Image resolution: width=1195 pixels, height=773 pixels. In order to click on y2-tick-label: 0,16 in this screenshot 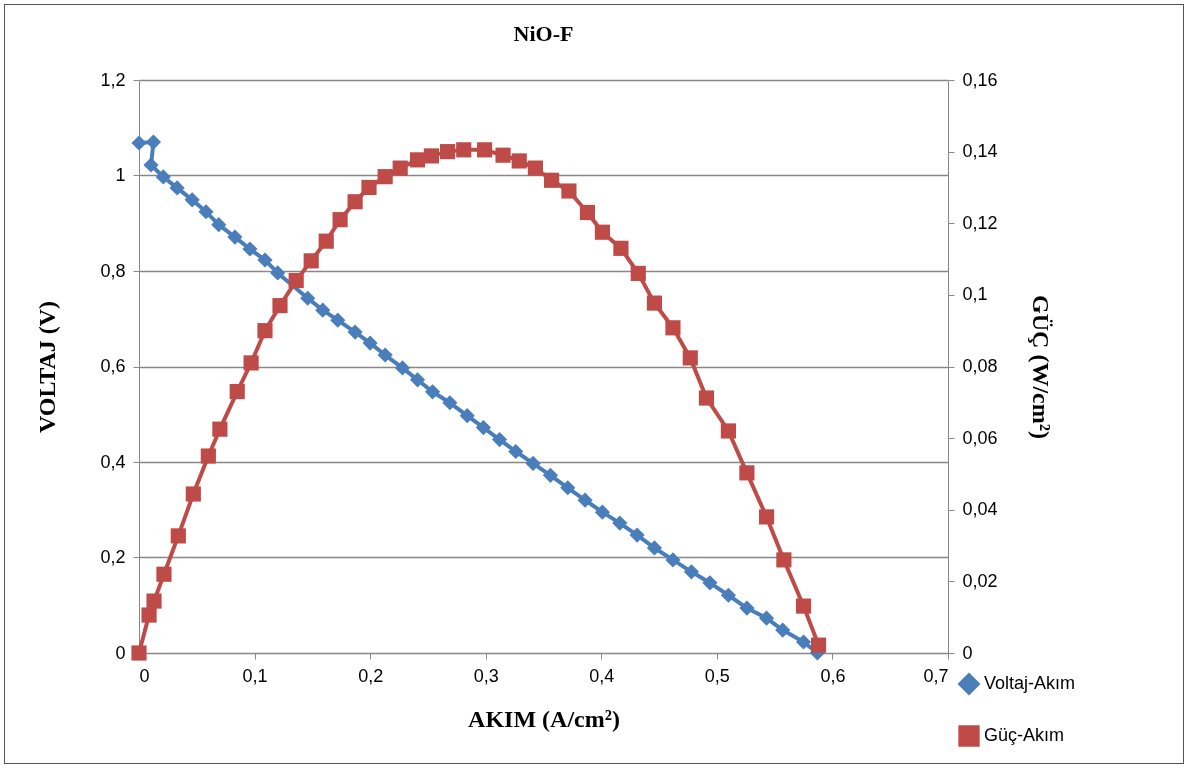, I will do `click(980, 79)`.